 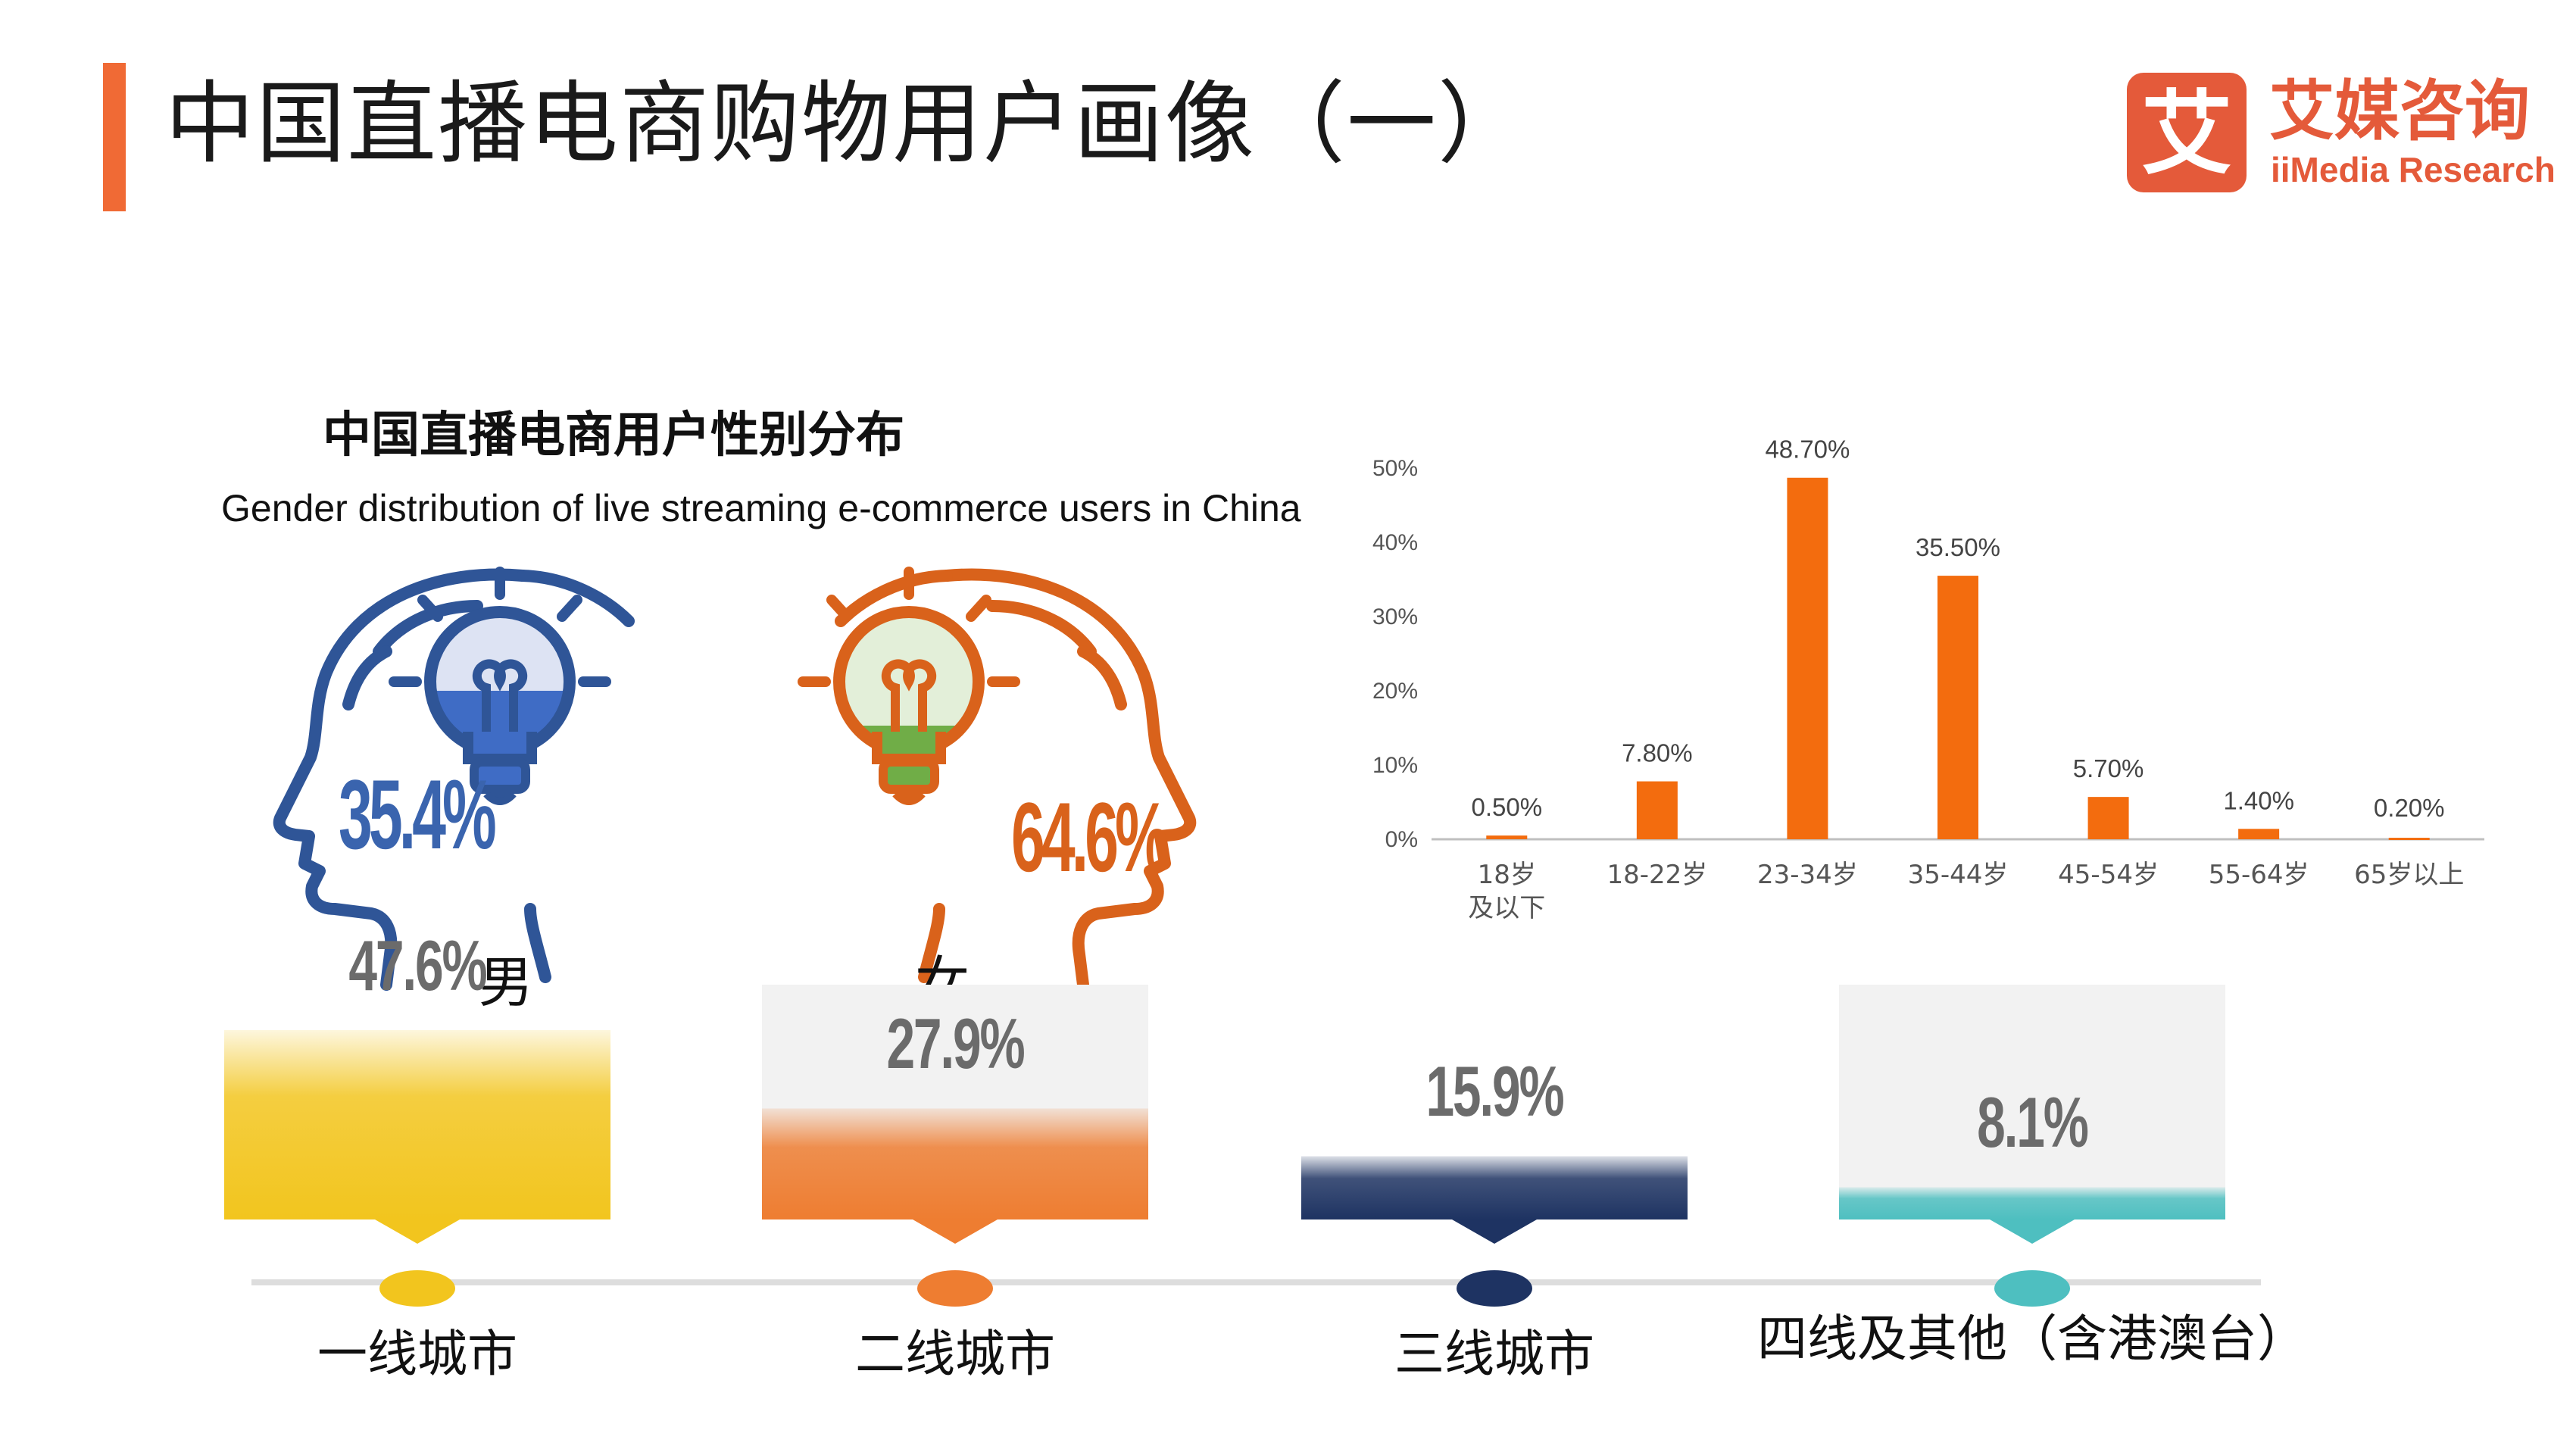 What do you see at coordinates (1657, 875) in the screenshot?
I see `age-category-label: 18-22岁` at bounding box center [1657, 875].